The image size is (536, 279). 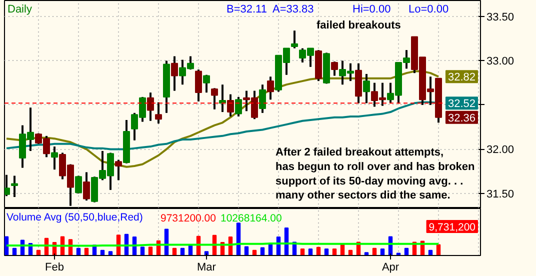 What do you see at coordinates (428, 10) in the screenshot?
I see `annotation: Lo=0.00` at bounding box center [428, 10].